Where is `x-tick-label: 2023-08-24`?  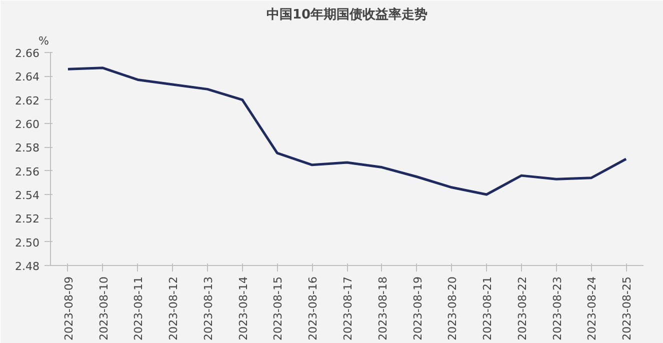
x-tick-label: 2023-08-24 is located at coordinates (592, 308).